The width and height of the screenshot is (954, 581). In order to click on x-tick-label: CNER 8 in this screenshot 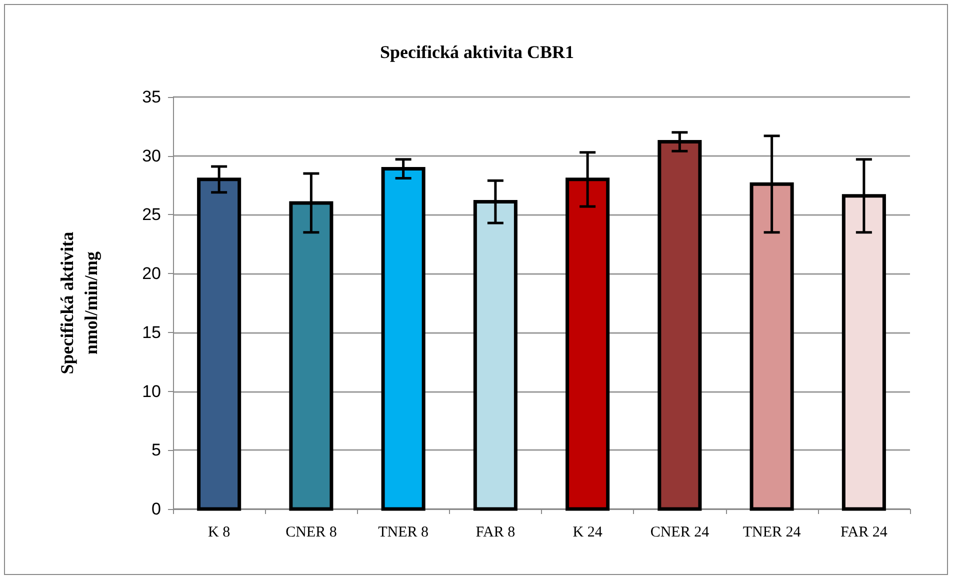, I will do `click(311, 532)`.